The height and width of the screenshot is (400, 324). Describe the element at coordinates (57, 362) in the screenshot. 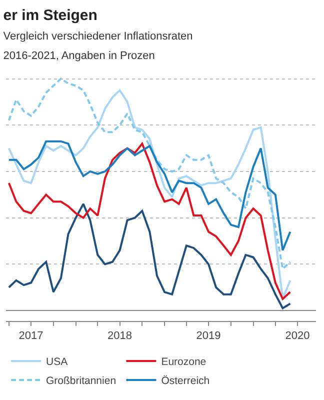

I see `legend-label: USA` at that location.